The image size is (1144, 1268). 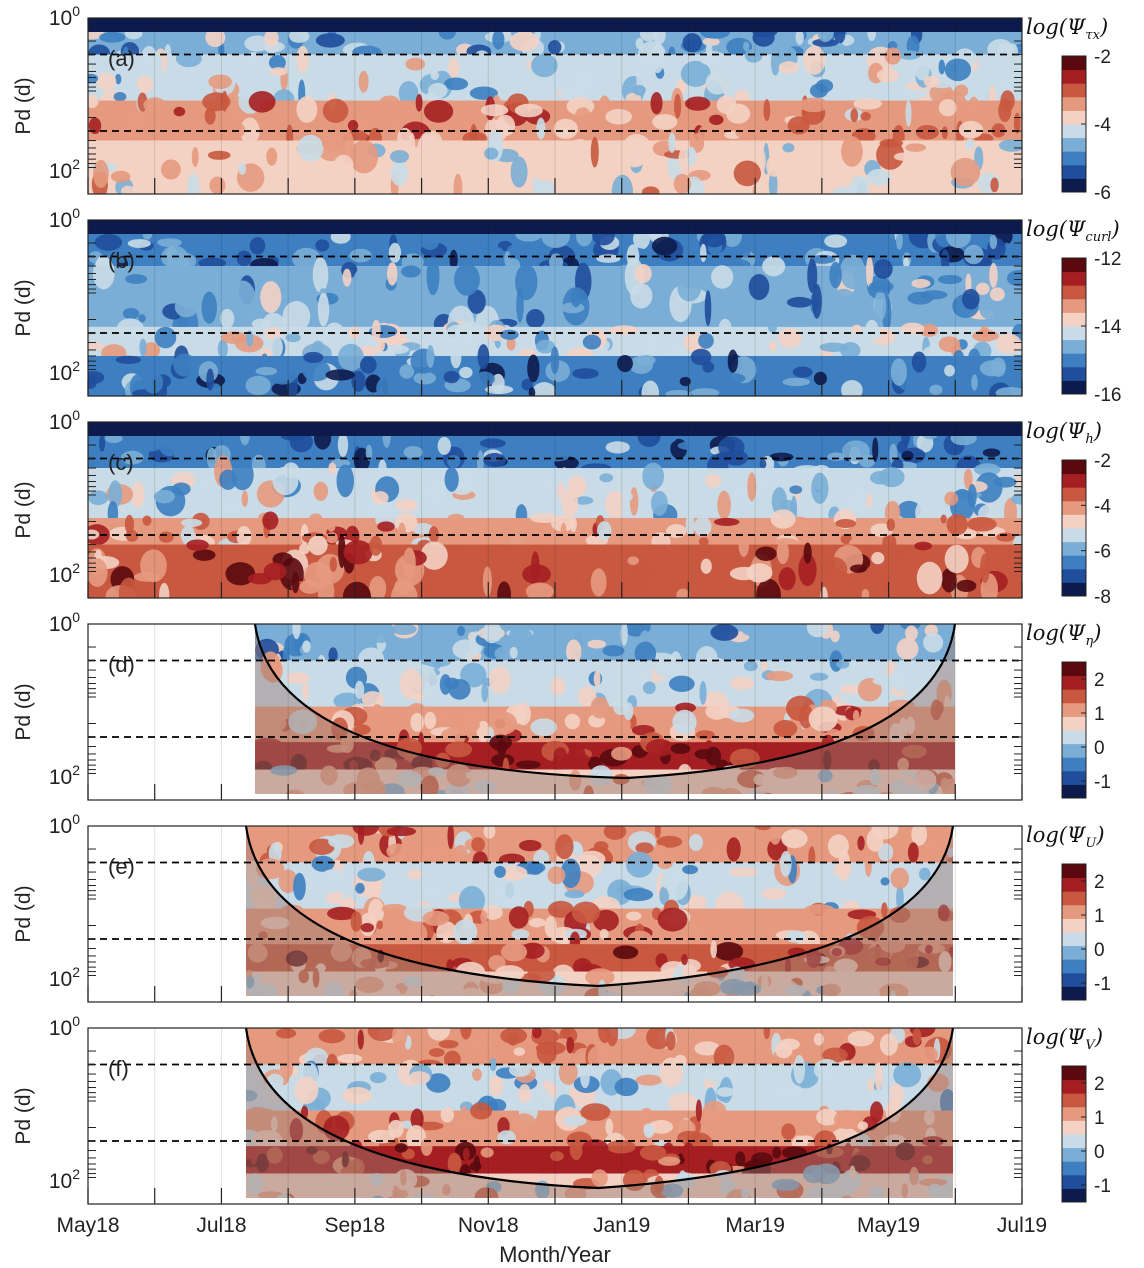 What do you see at coordinates (1102, 506) in the screenshot?
I see `colorbar-tick-label: -4` at bounding box center [1102, 506].